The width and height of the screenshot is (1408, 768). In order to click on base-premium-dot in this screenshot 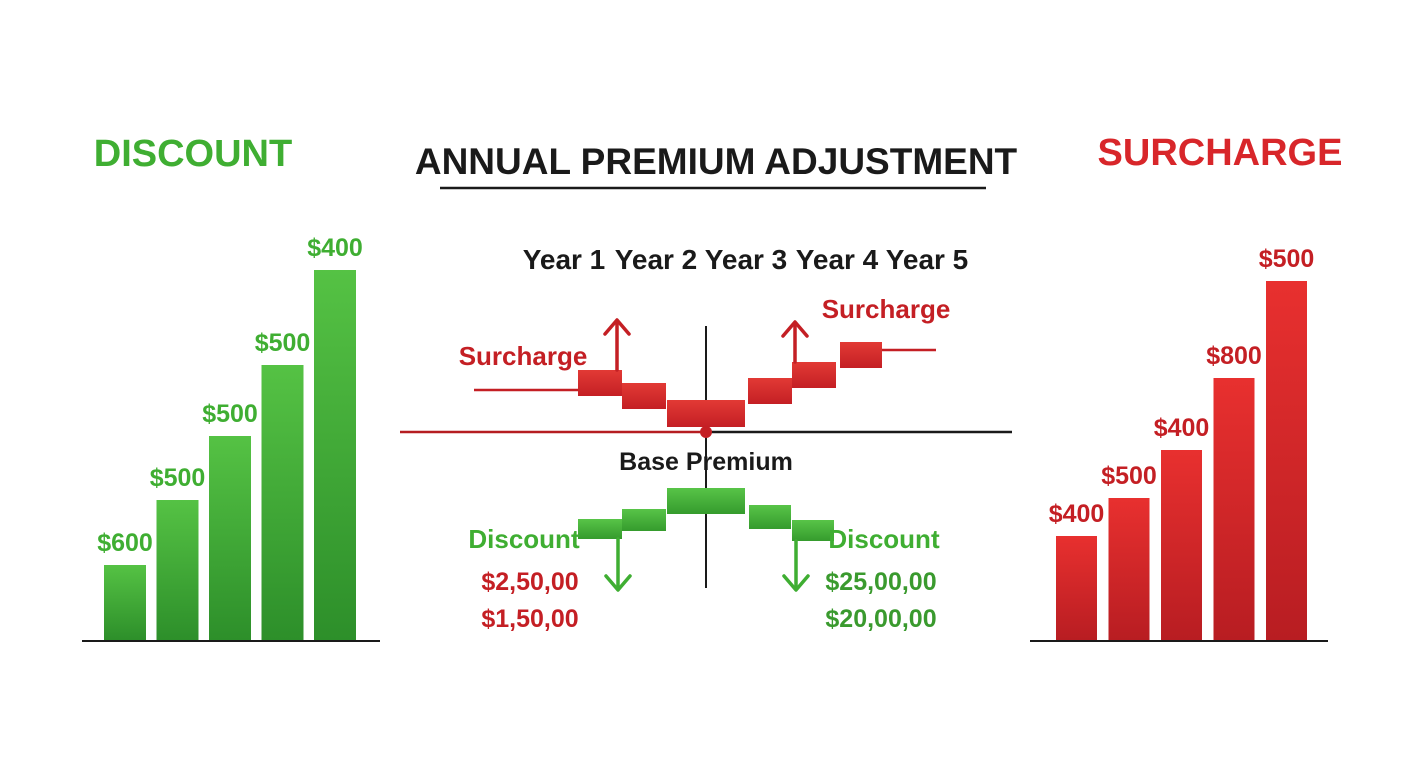, I will do `click(706, 432)`.